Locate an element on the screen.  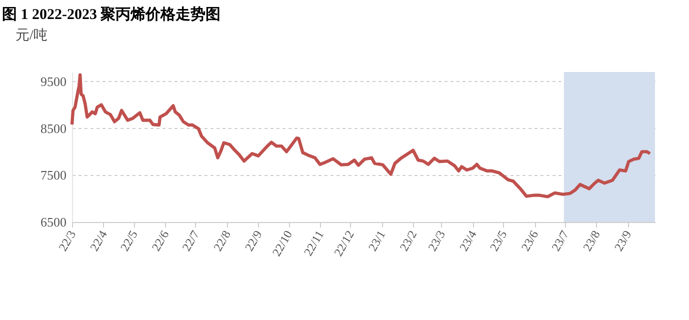
y-tick-label: 6500 is located at coordinates (53, 222).